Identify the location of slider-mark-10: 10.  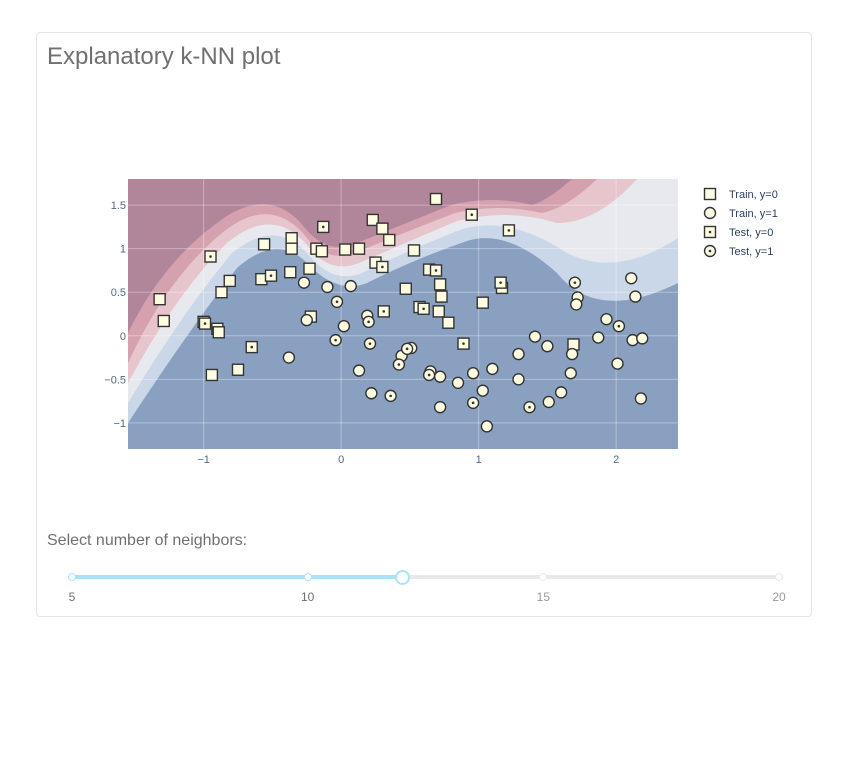
(307, 597).